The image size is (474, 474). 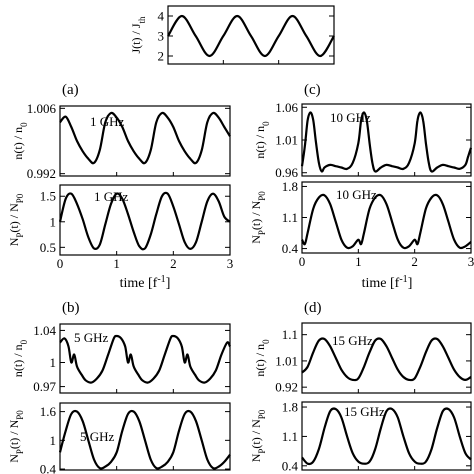 I want to click on b-photons-ytick-label: 0.4, so click(x=48, y=468).